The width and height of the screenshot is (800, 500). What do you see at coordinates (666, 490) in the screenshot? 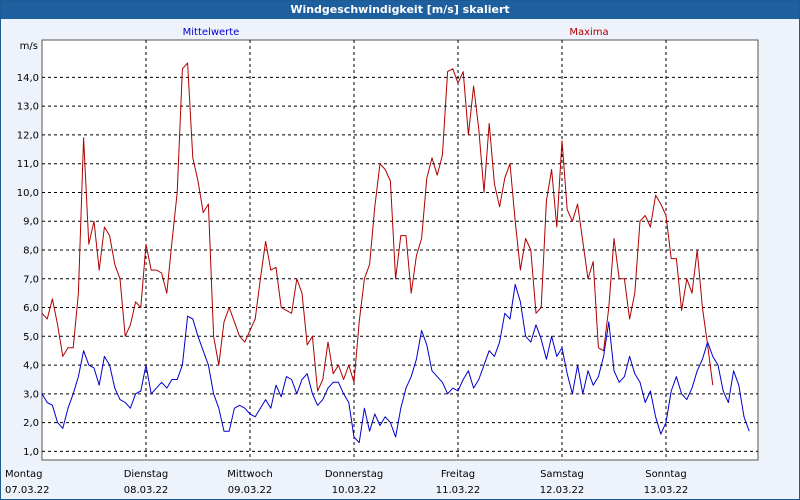
I see `x-tick-date: 13.03.22` at bounding box center [666, 490].